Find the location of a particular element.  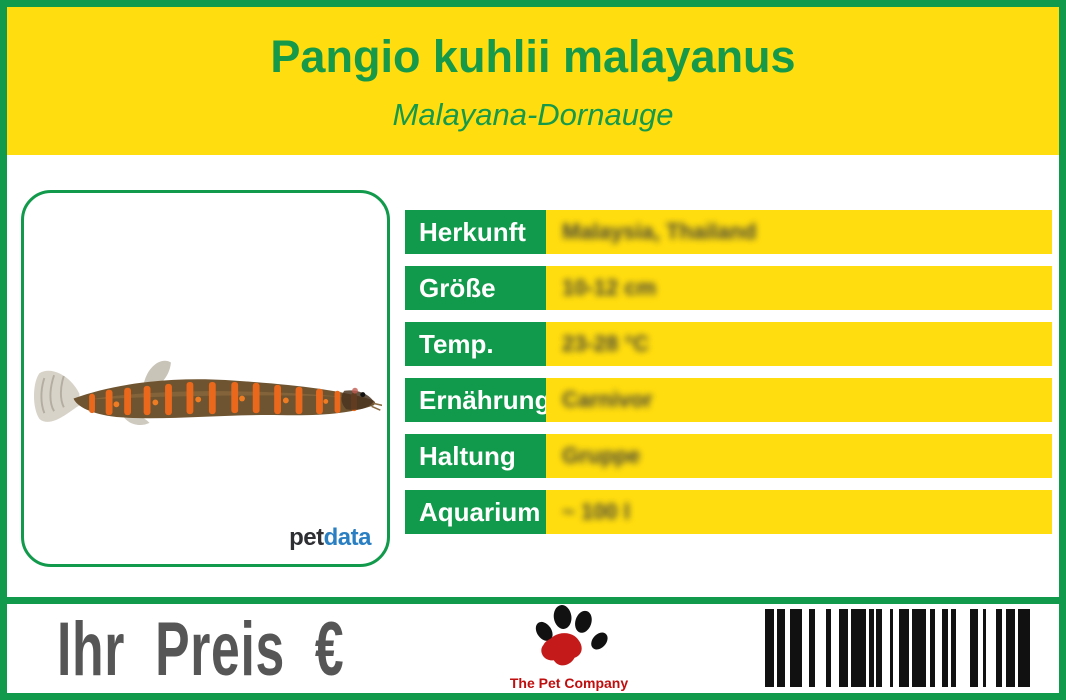

row-value: Malaysia, Thailand is located at coordinates (799, 232).